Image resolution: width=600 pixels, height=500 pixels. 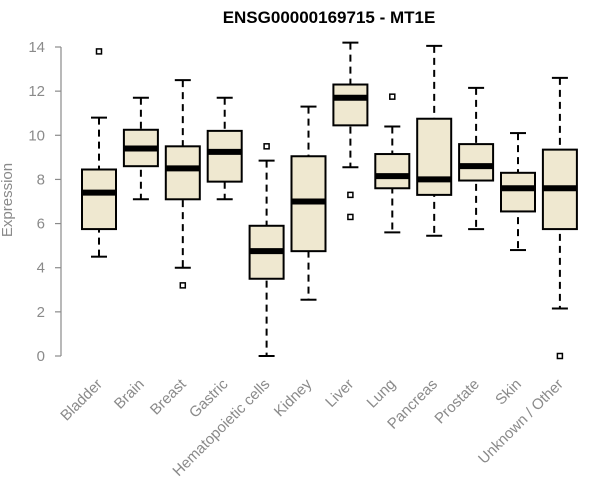 What do you see at coordinates (36, 135) in the screenshot?
I see `y-tick-label: 10` at bounding box center [36, 135].